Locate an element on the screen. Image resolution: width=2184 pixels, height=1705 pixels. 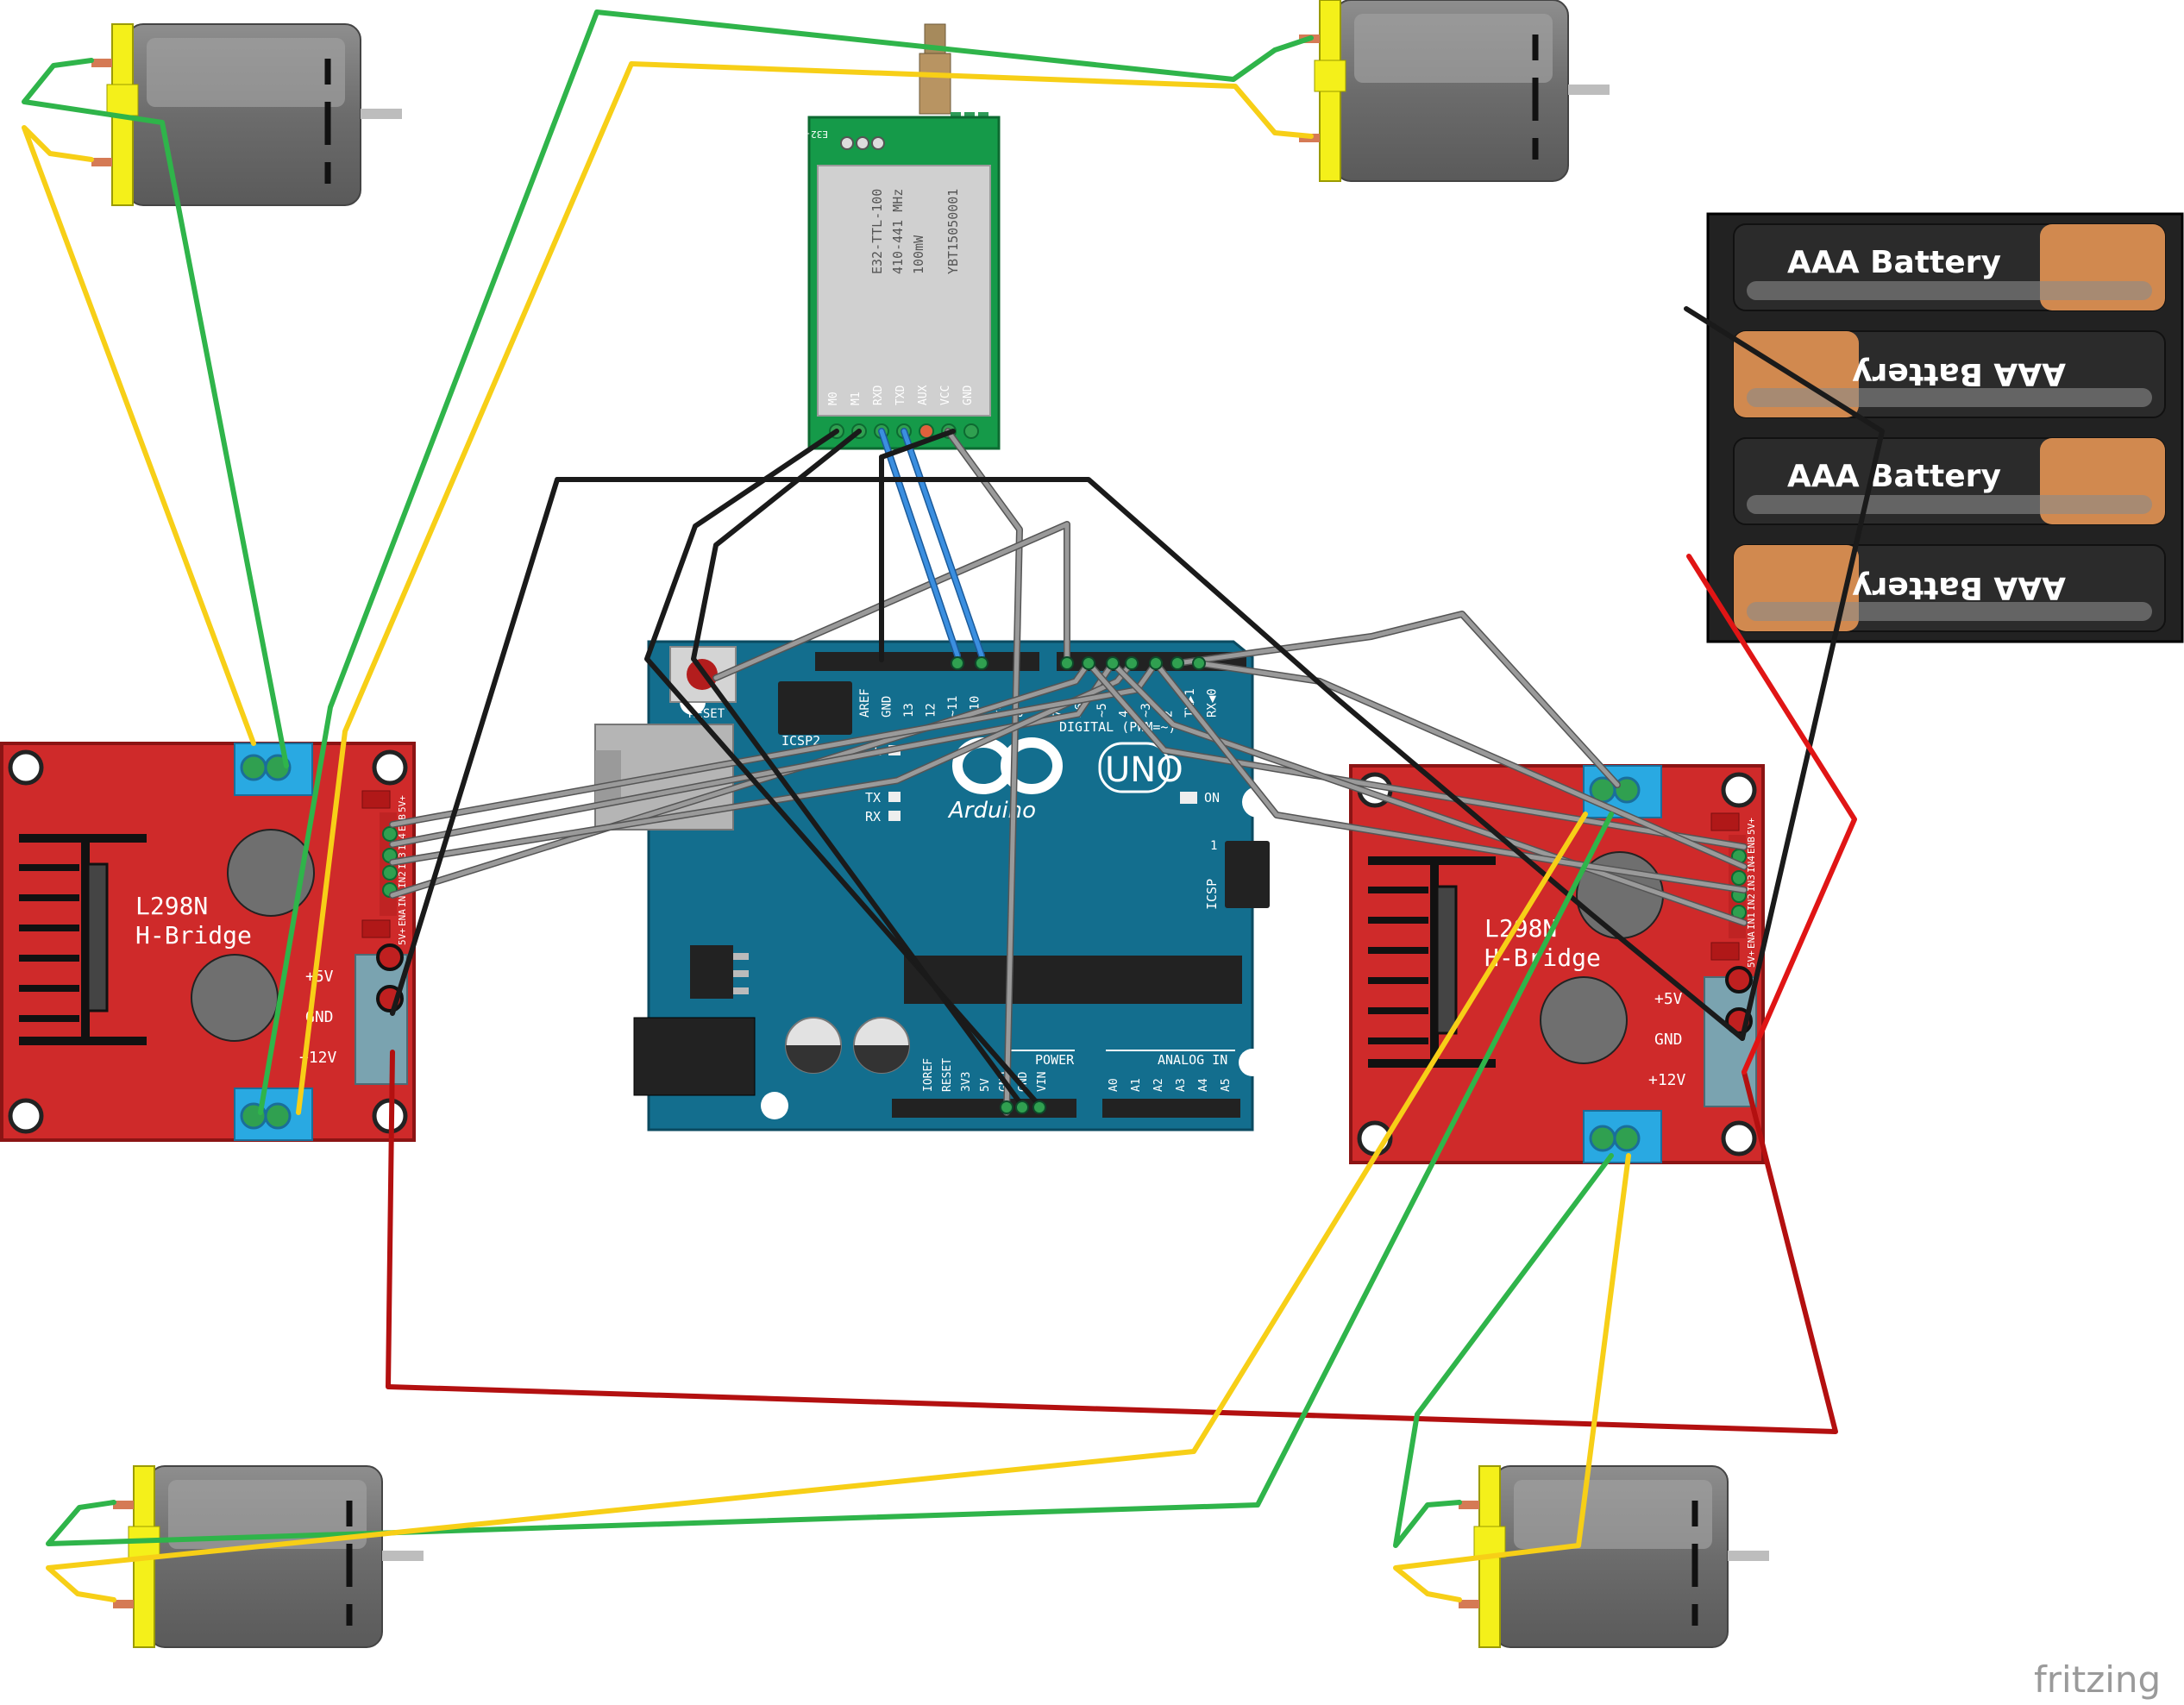
radio-freq: 410-441 MHz is located at coordinates (898, 231).